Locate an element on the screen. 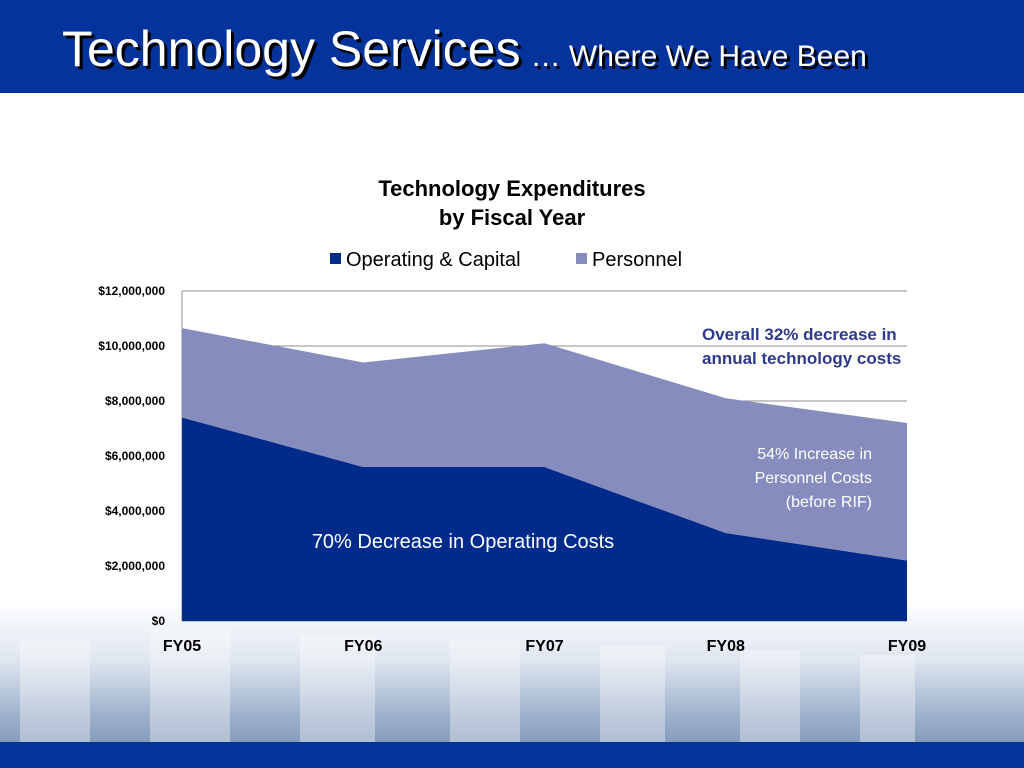  y-tick-label: $8,000,000 is located at coordinates (135, 401).